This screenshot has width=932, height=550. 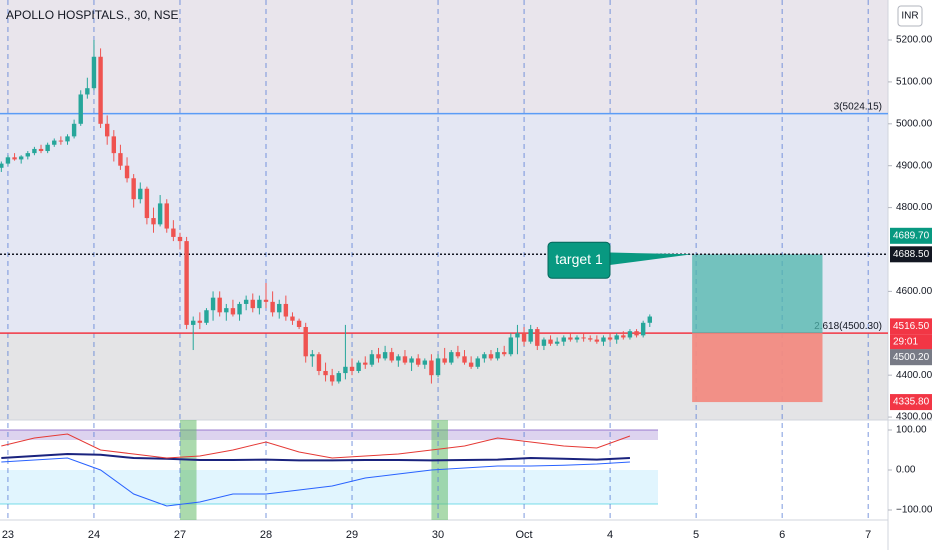 I want to click on stop-zone, so click(x=757, y=368).